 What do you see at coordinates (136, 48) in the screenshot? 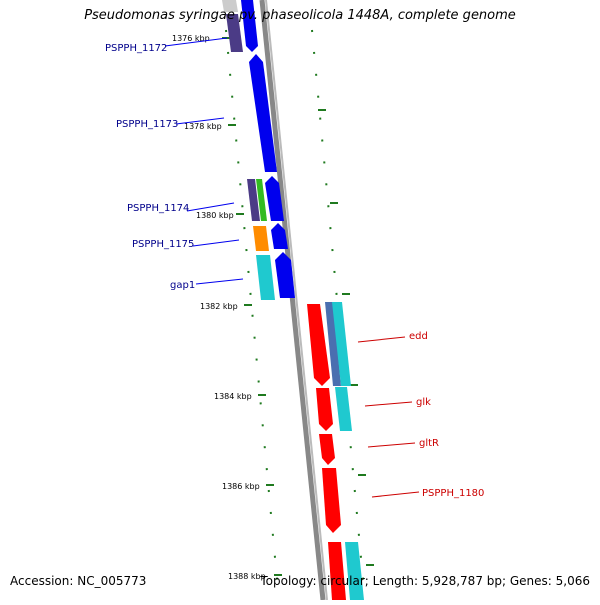
I see `gene-label-pspph-1172: PSPPH_1172` at bounding box center [136, 48].